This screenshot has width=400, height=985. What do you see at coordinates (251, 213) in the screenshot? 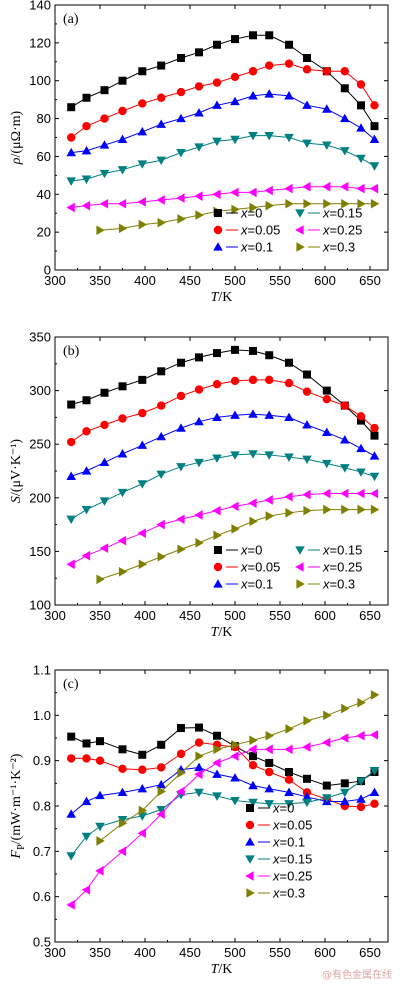
I see `legend-label: x=0` at bounding box center [251, 213].